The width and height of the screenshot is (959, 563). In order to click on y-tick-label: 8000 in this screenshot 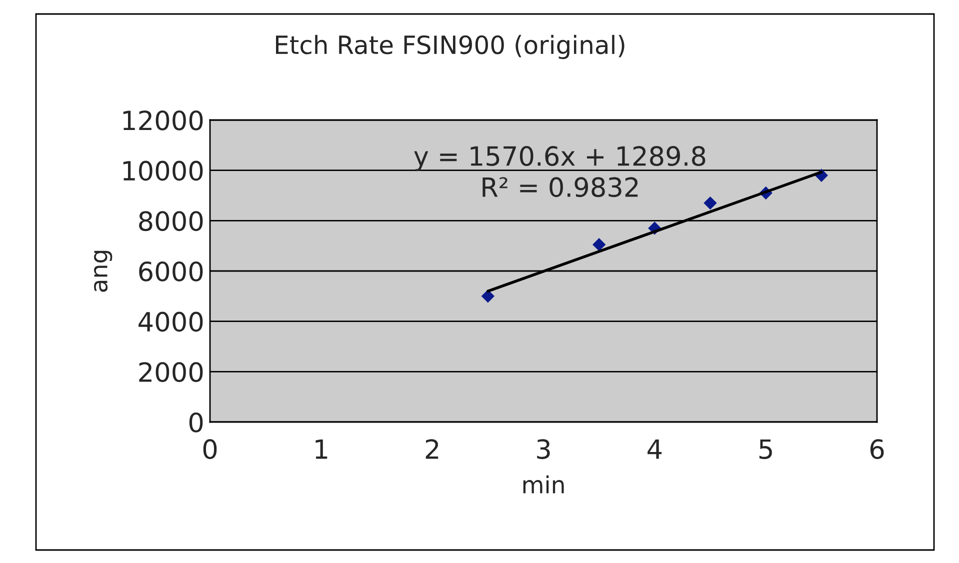, I will do `click(171, 221)`.